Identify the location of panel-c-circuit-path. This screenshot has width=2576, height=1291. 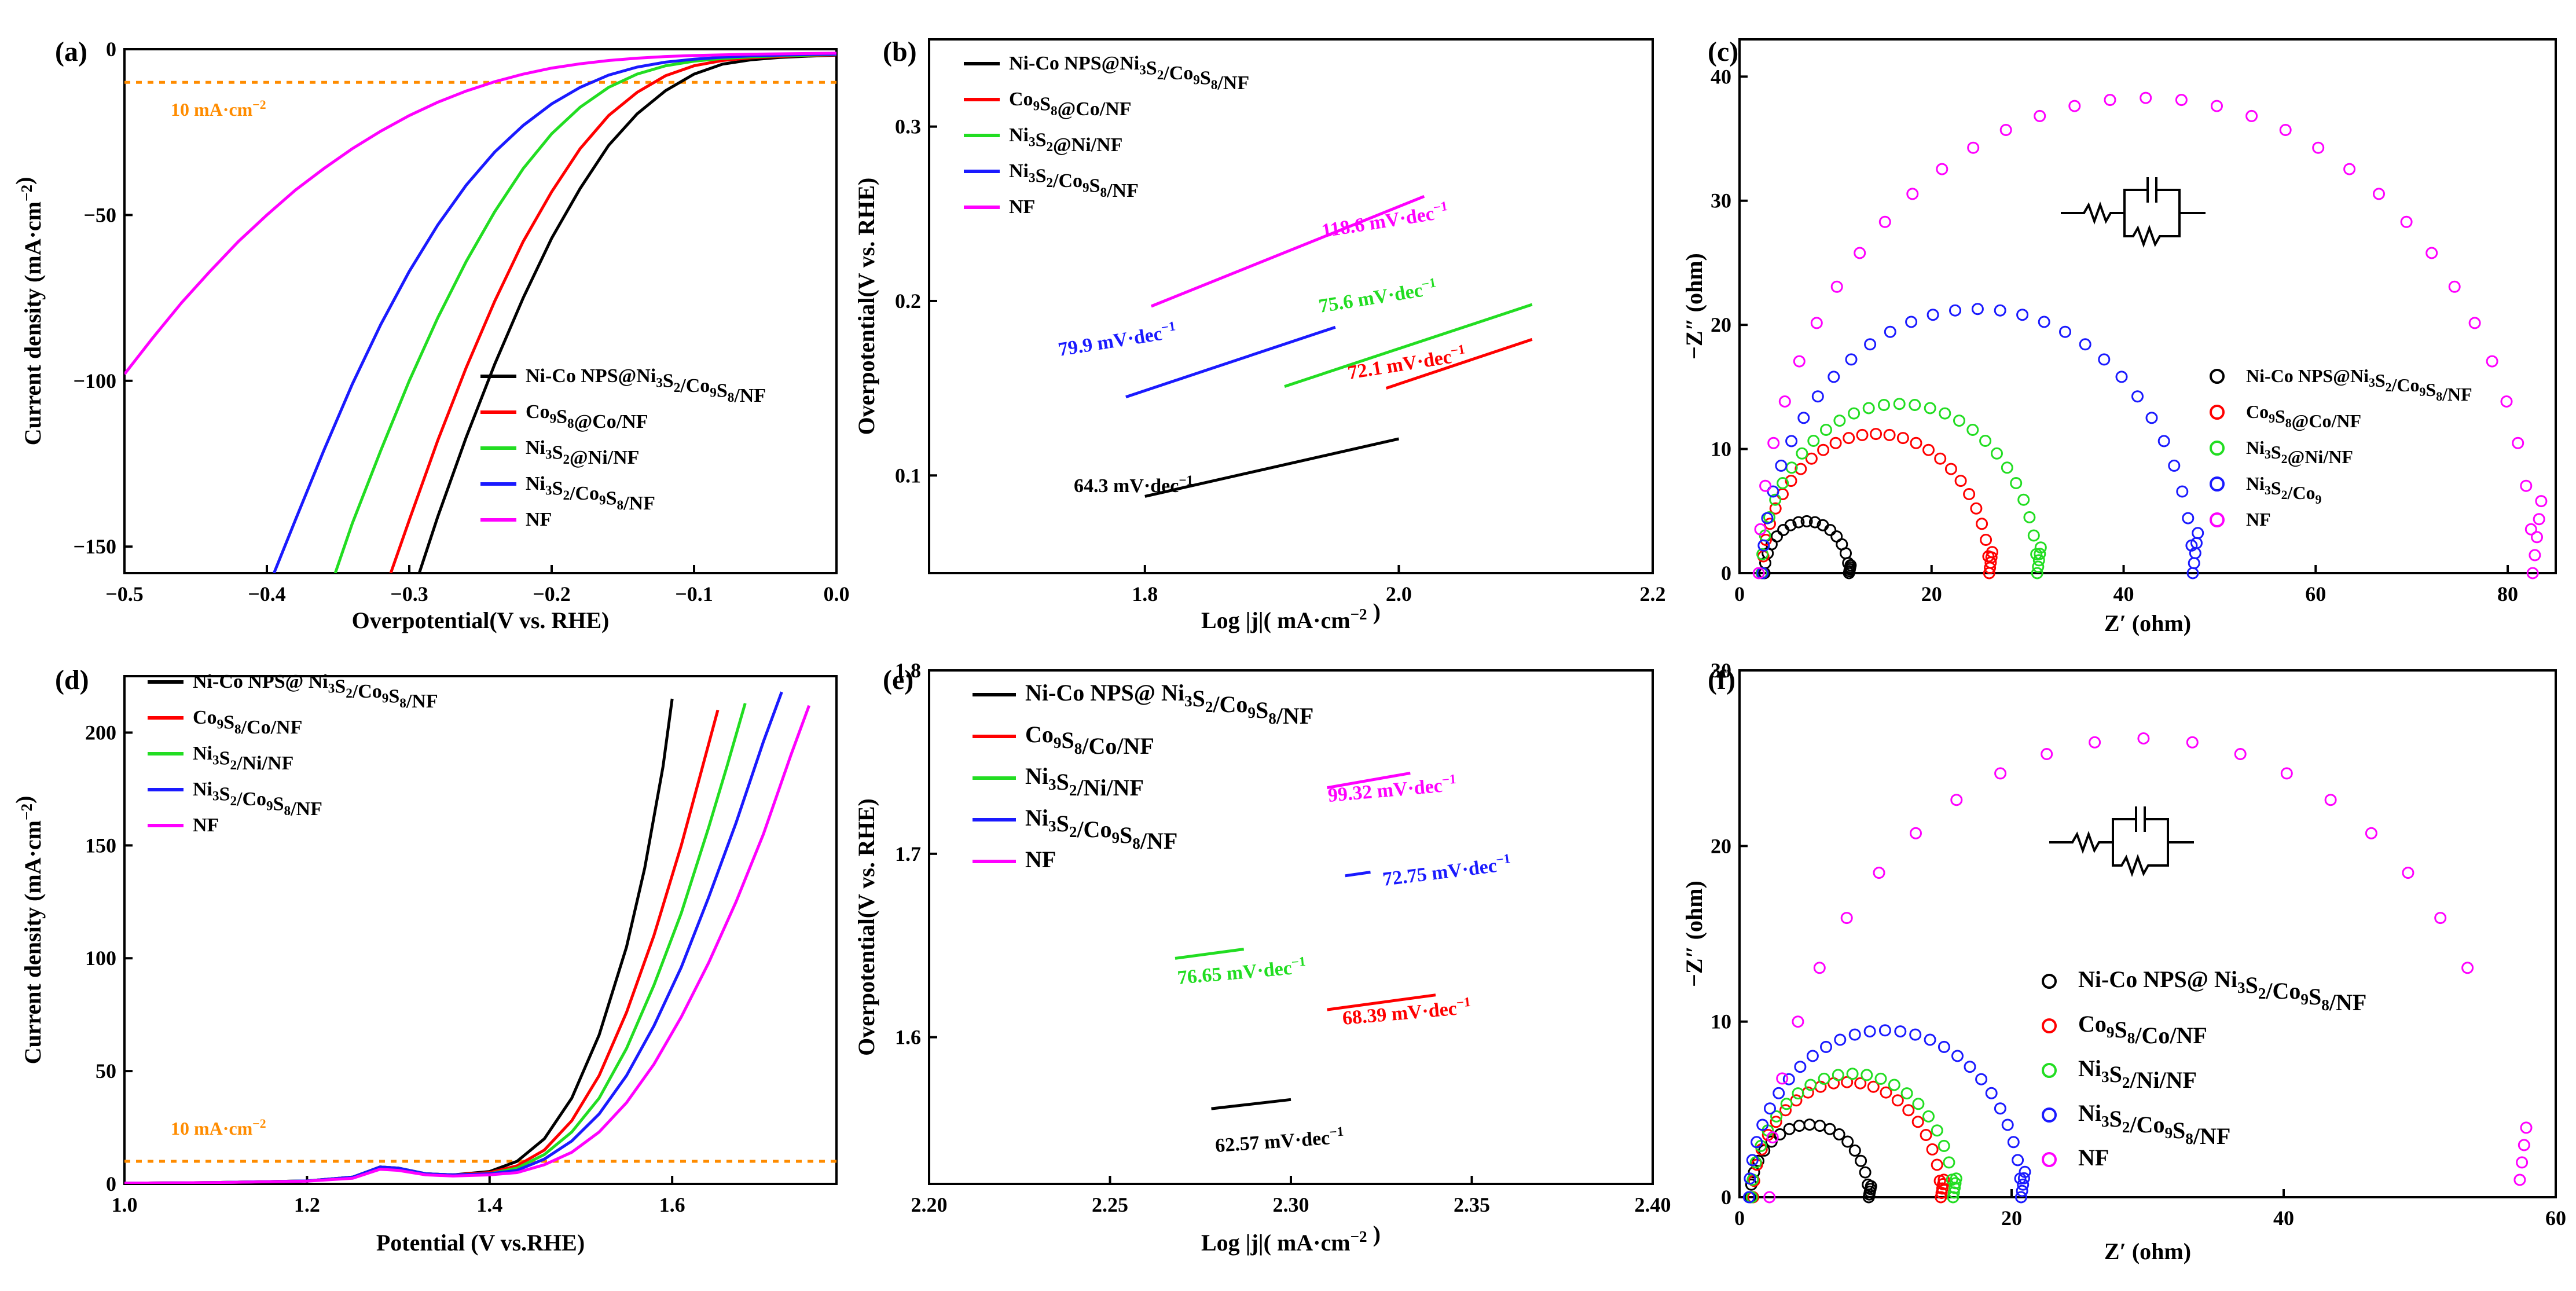
(2133, 219).